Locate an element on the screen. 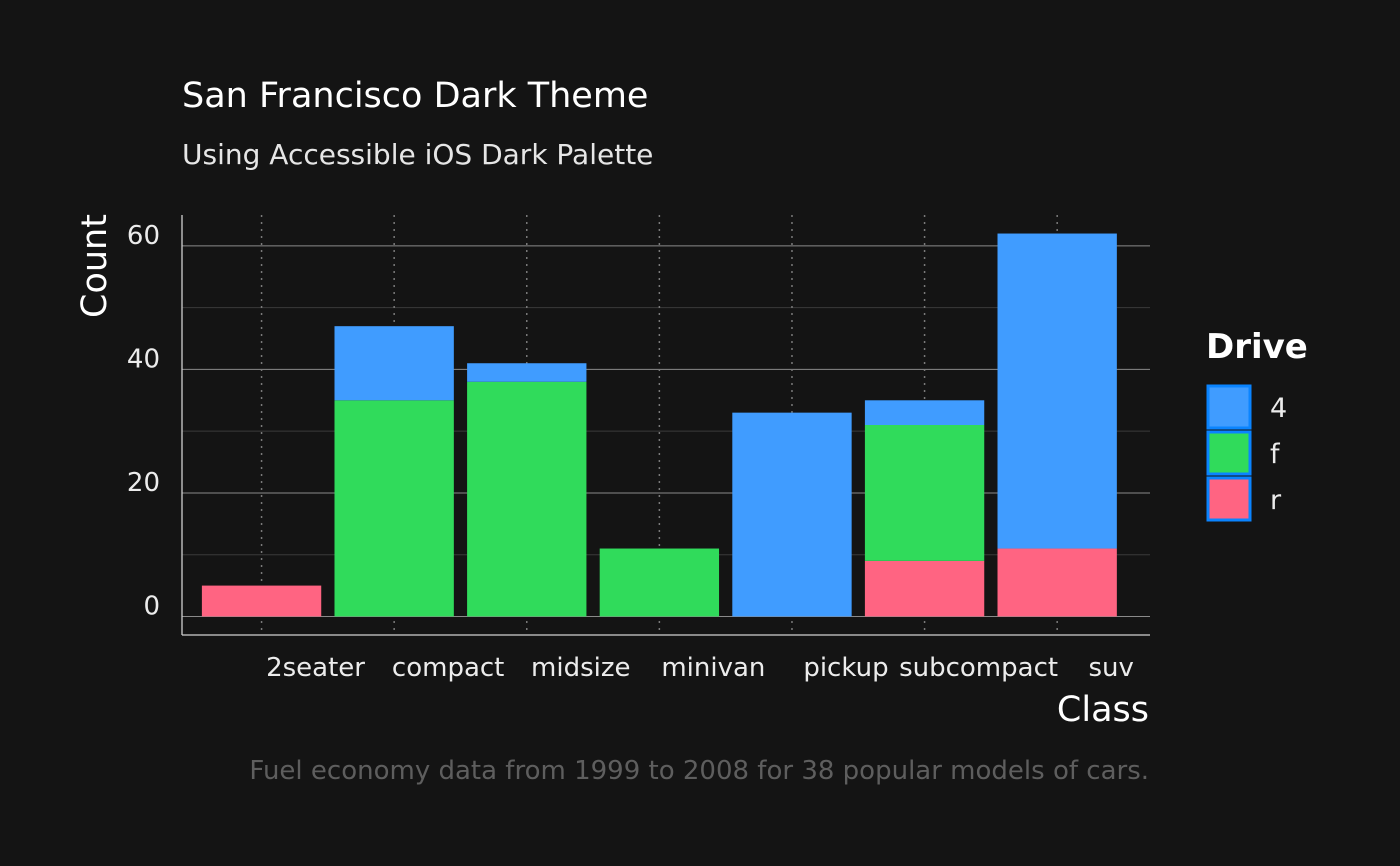  legend-label-f: f is located at coordinates (1275, 454).